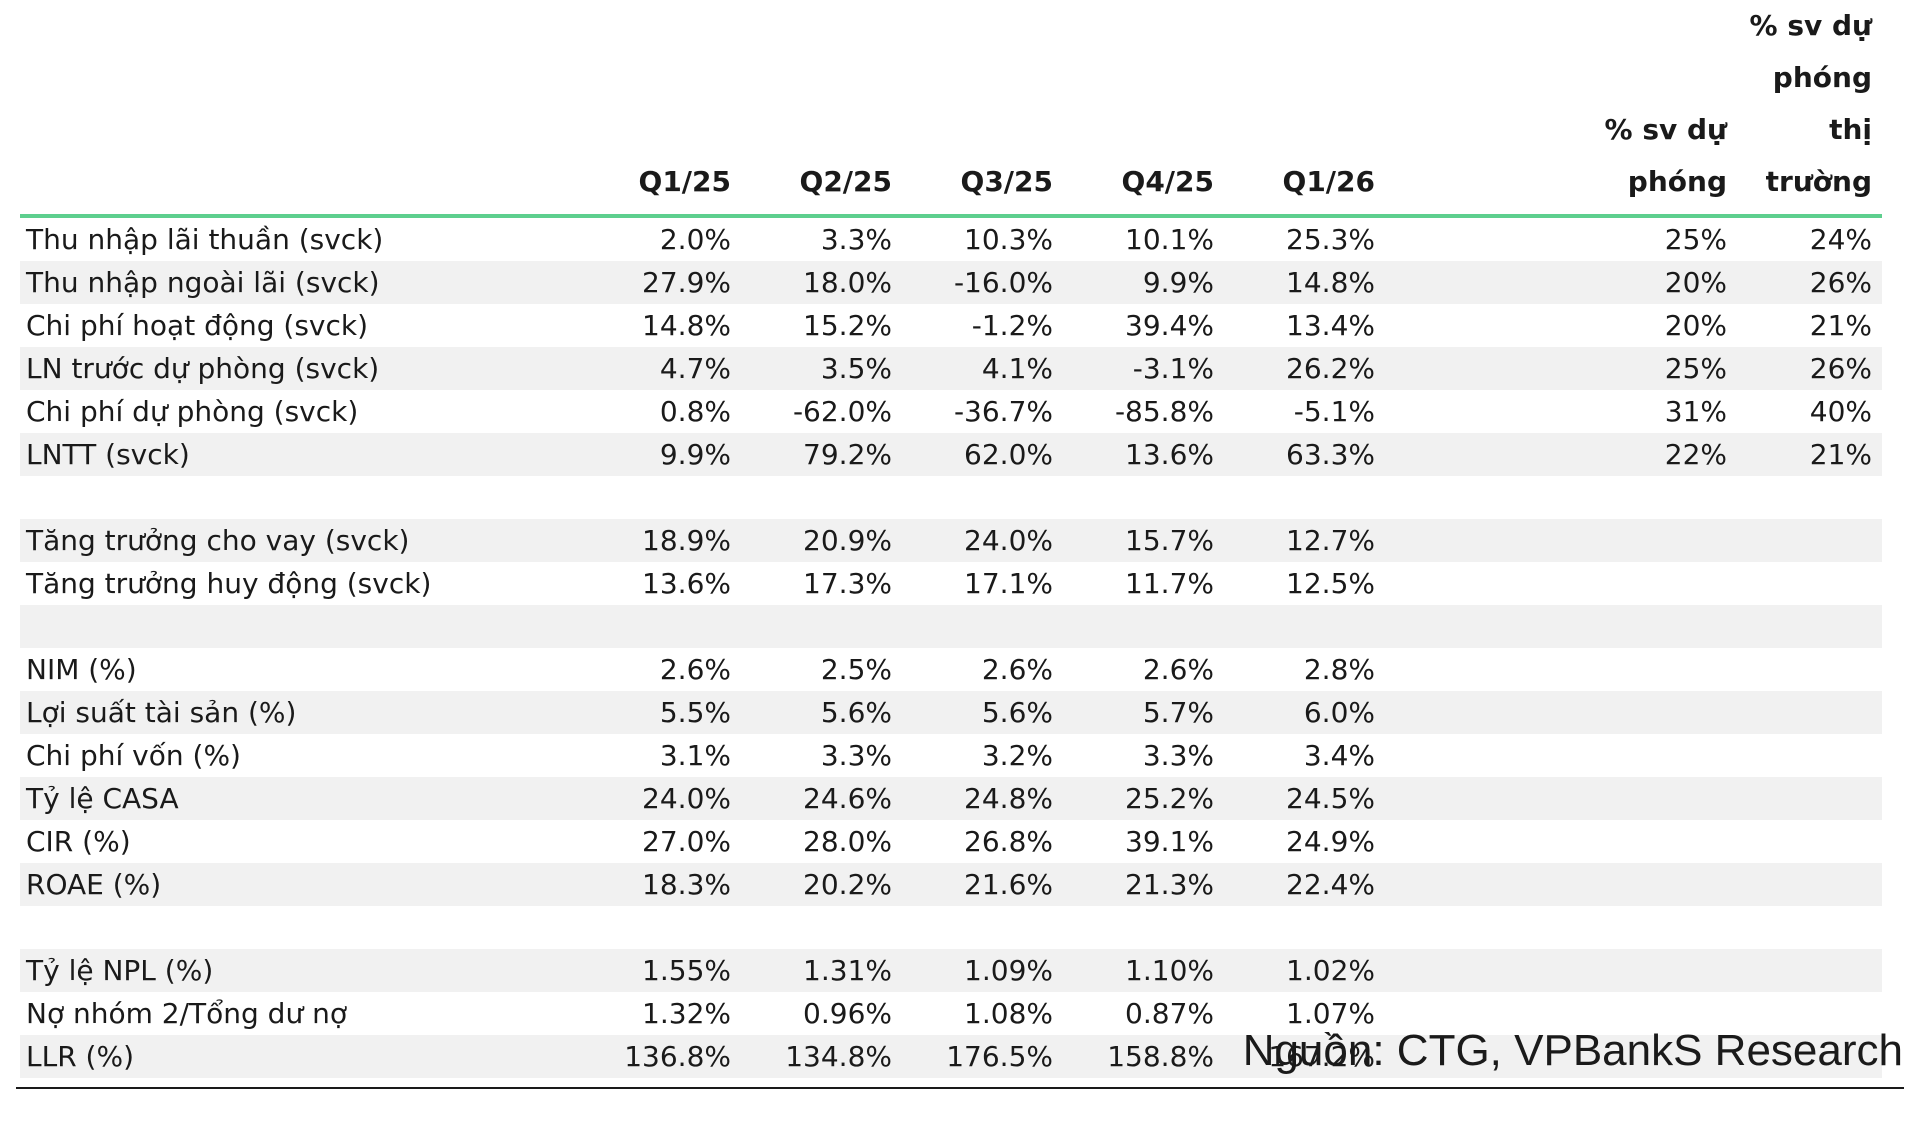 The width and height of the screenshot is (1920, 1121). Describe the element at coordinates (1339, 669) in the screenshot. I see `cell-q1-26: 2.8%` at that location.